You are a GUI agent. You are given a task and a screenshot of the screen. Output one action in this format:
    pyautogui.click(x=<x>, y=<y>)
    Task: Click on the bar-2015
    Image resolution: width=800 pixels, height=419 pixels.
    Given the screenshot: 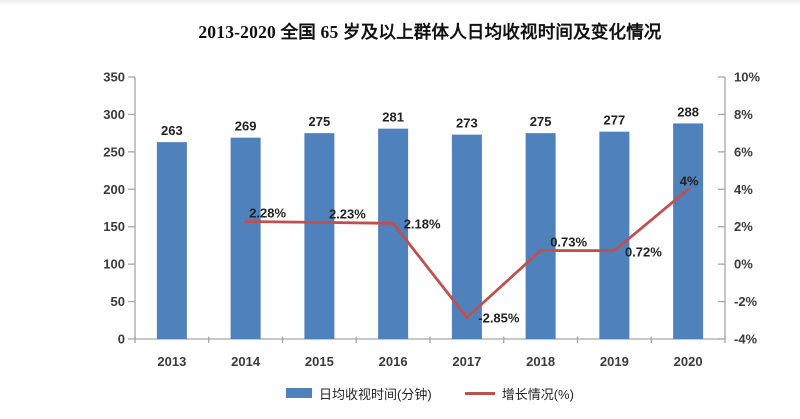 What is the action you would take?
    pyautogui.click(x=319, y=236)
    